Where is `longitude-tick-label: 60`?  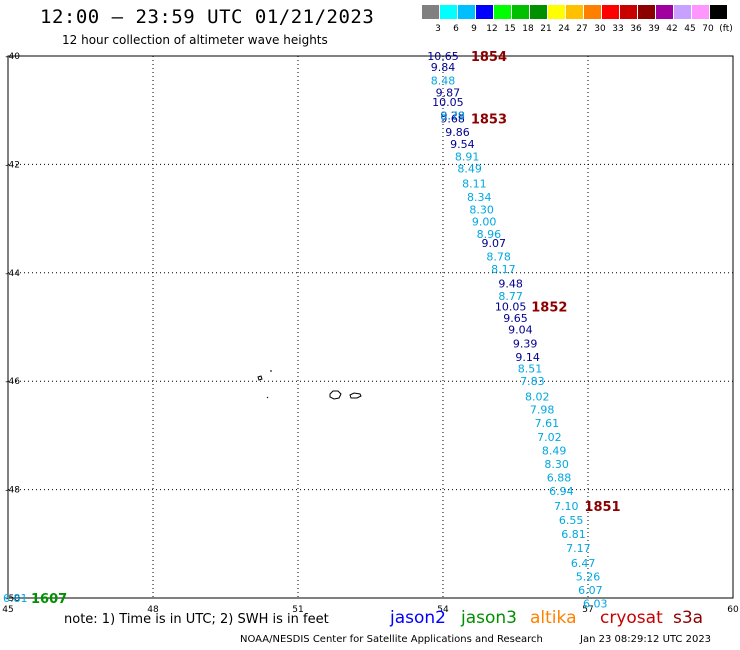
longitude-tick-label: 60 is located at coordinates (733, 610).